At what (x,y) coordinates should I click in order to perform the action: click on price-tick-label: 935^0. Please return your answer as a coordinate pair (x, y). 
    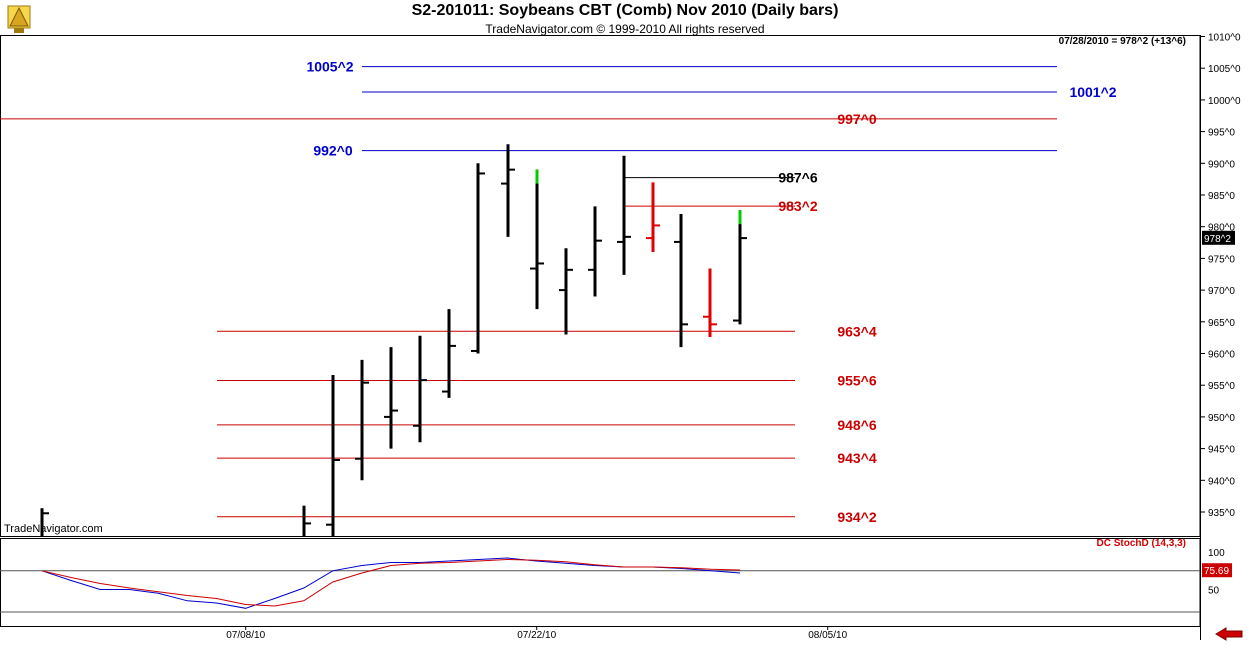
    Looking at the image, I should click on (1221, 513).